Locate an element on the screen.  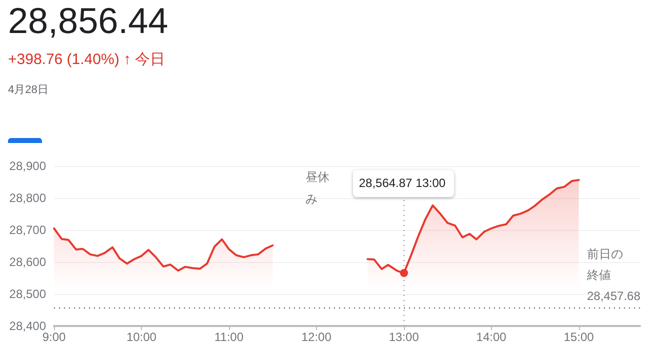
y-tick-label: 28,400 is located at coordinates (27, 326).